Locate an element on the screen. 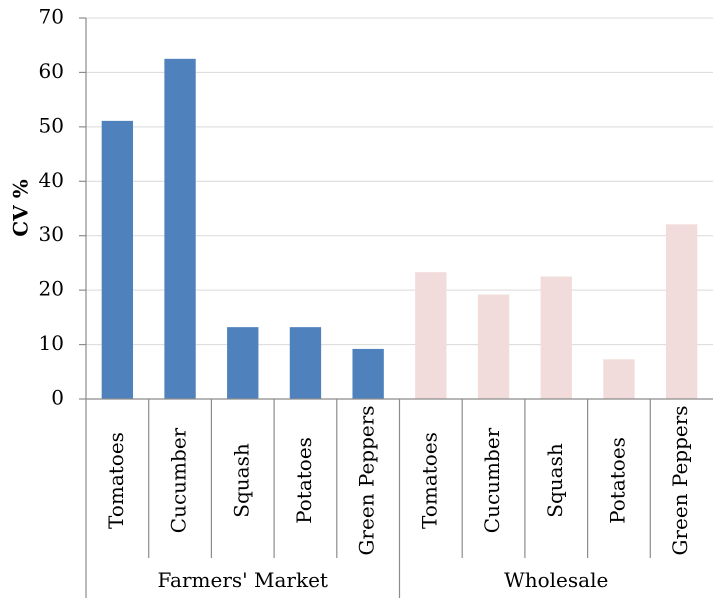 The image size is (713, 598). y-tick-label: 40 is located at coordinates (51, 180).